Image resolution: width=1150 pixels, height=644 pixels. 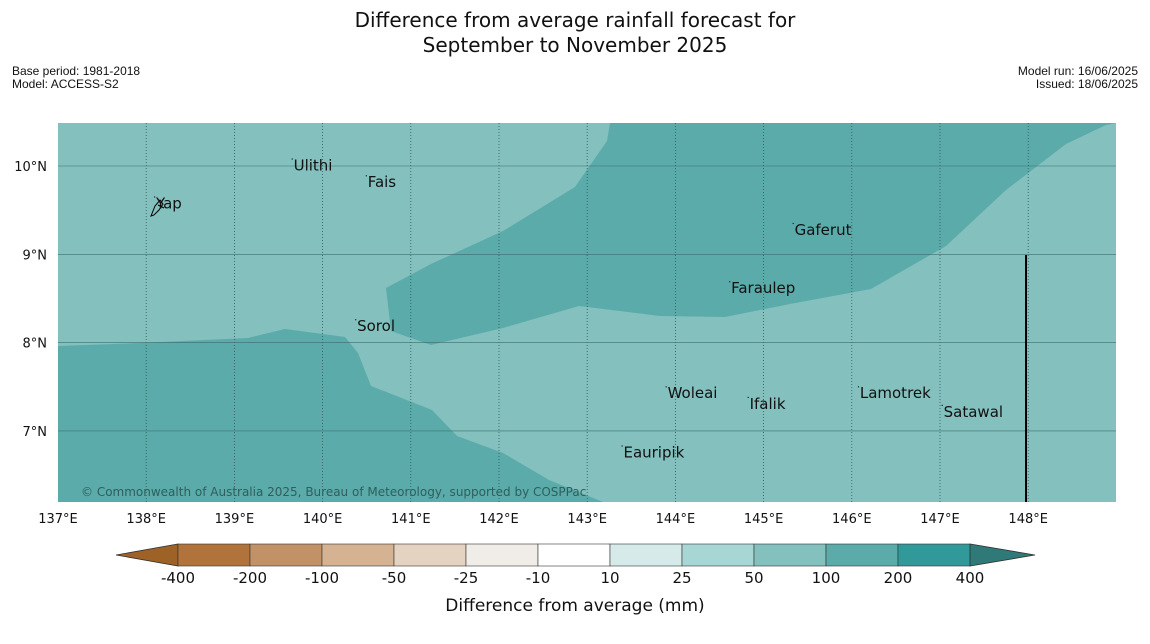 I want to click on colorbar-tick-label: 100, so click(x=826, y=578).